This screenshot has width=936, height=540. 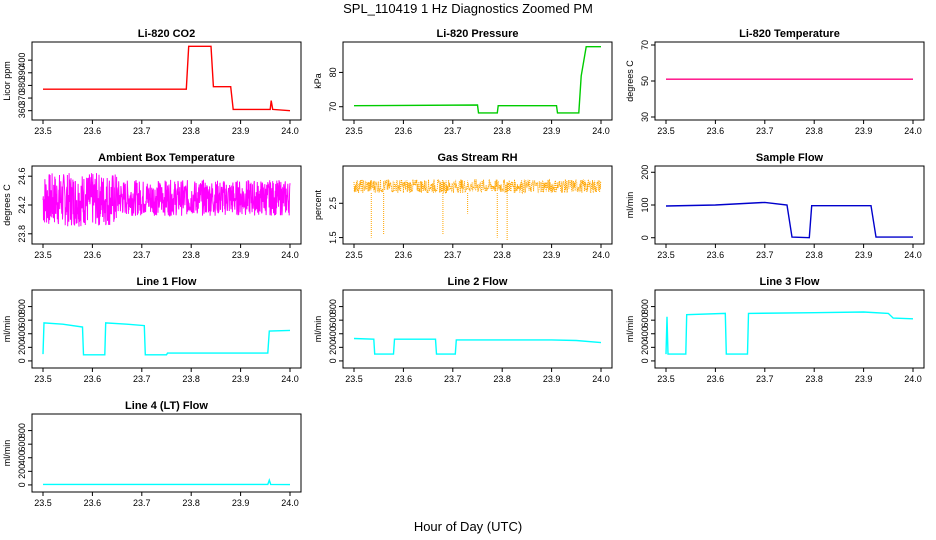 I want to click on panel-title: Li-820 Temperature, so click(x=789, y=34).